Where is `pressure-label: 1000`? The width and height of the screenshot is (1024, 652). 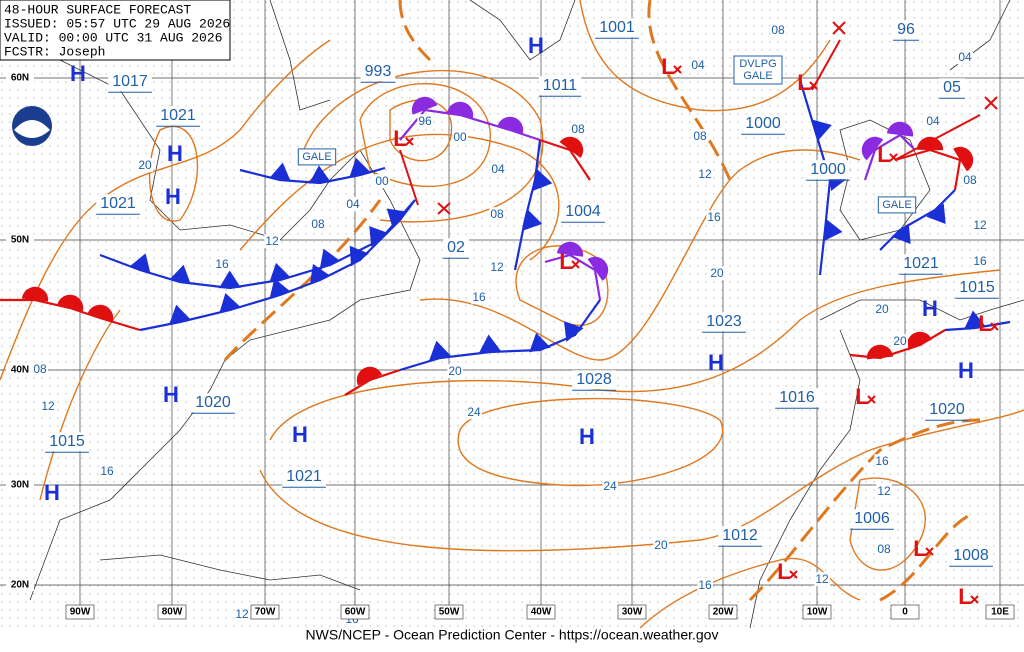
pressure-label: 1000 is located at coordinates (763, 123).